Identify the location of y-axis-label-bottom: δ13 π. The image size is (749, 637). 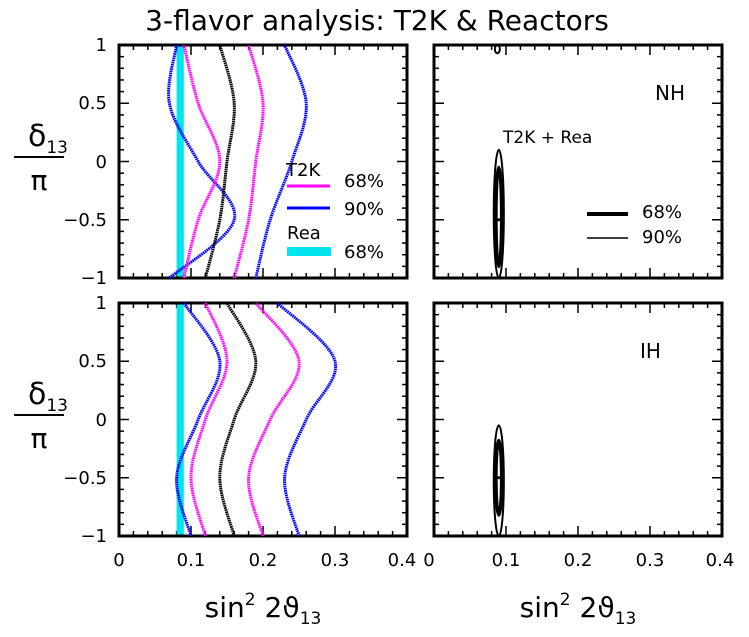
(41, 416).